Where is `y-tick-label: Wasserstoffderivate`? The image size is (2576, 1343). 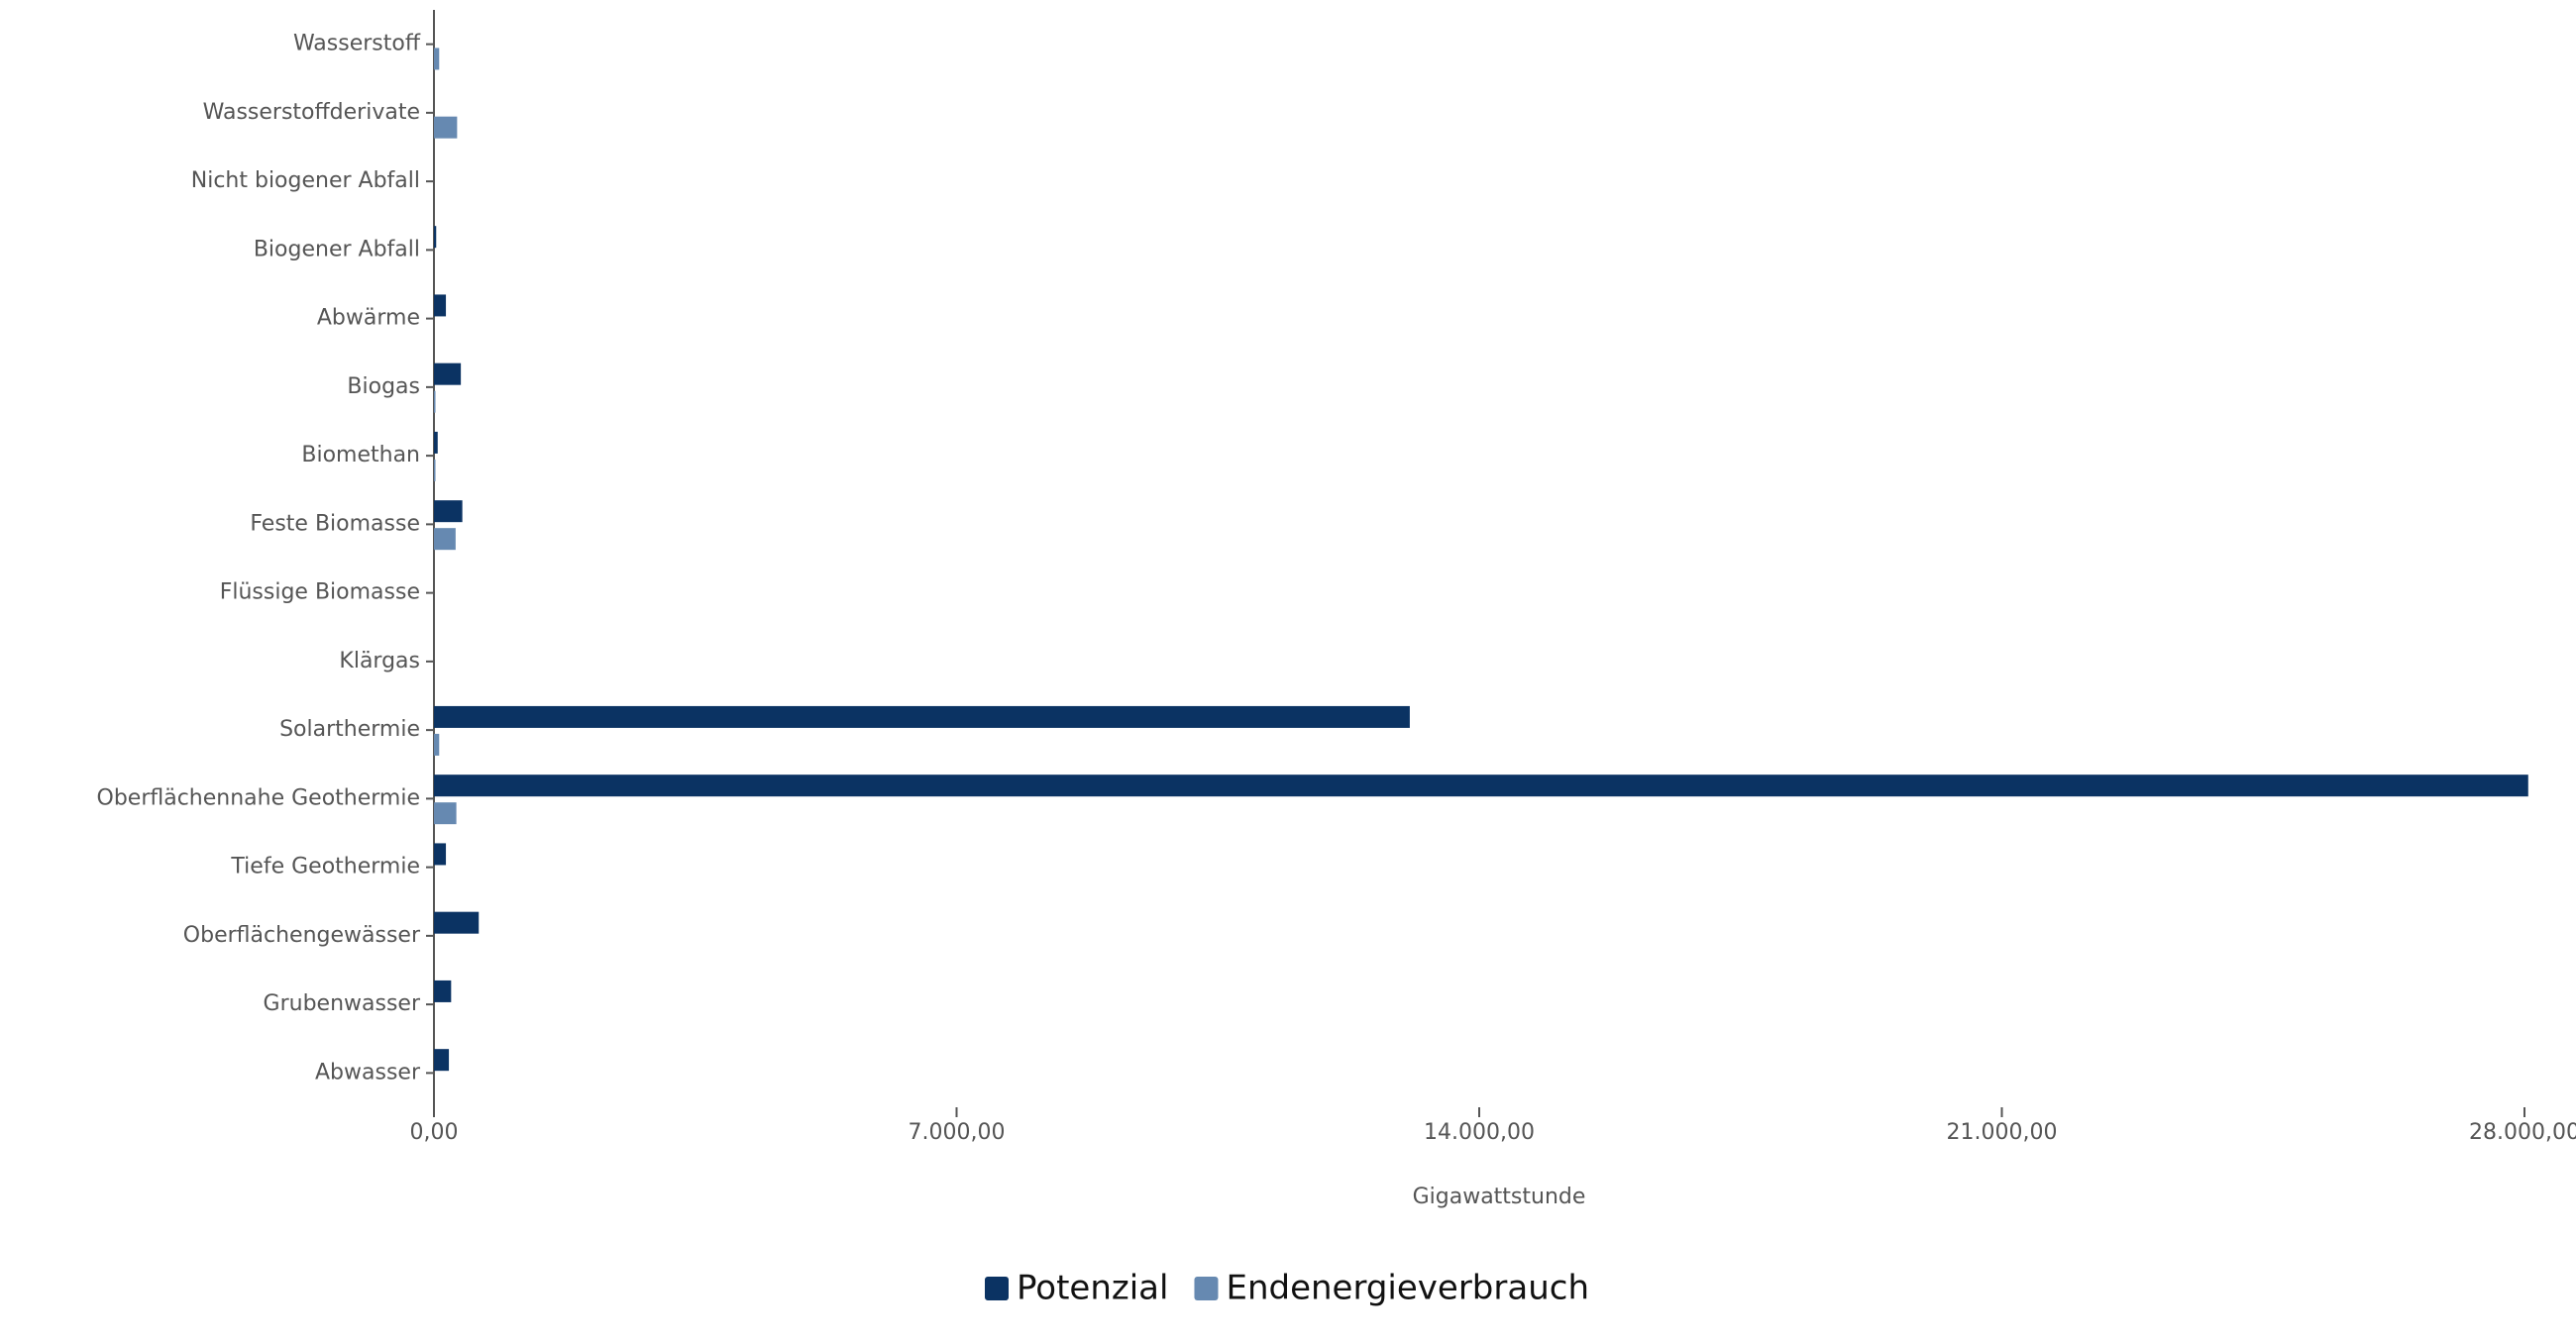 y-tick-label: Wasserstoffderivate is located at coordinates (311, 112).